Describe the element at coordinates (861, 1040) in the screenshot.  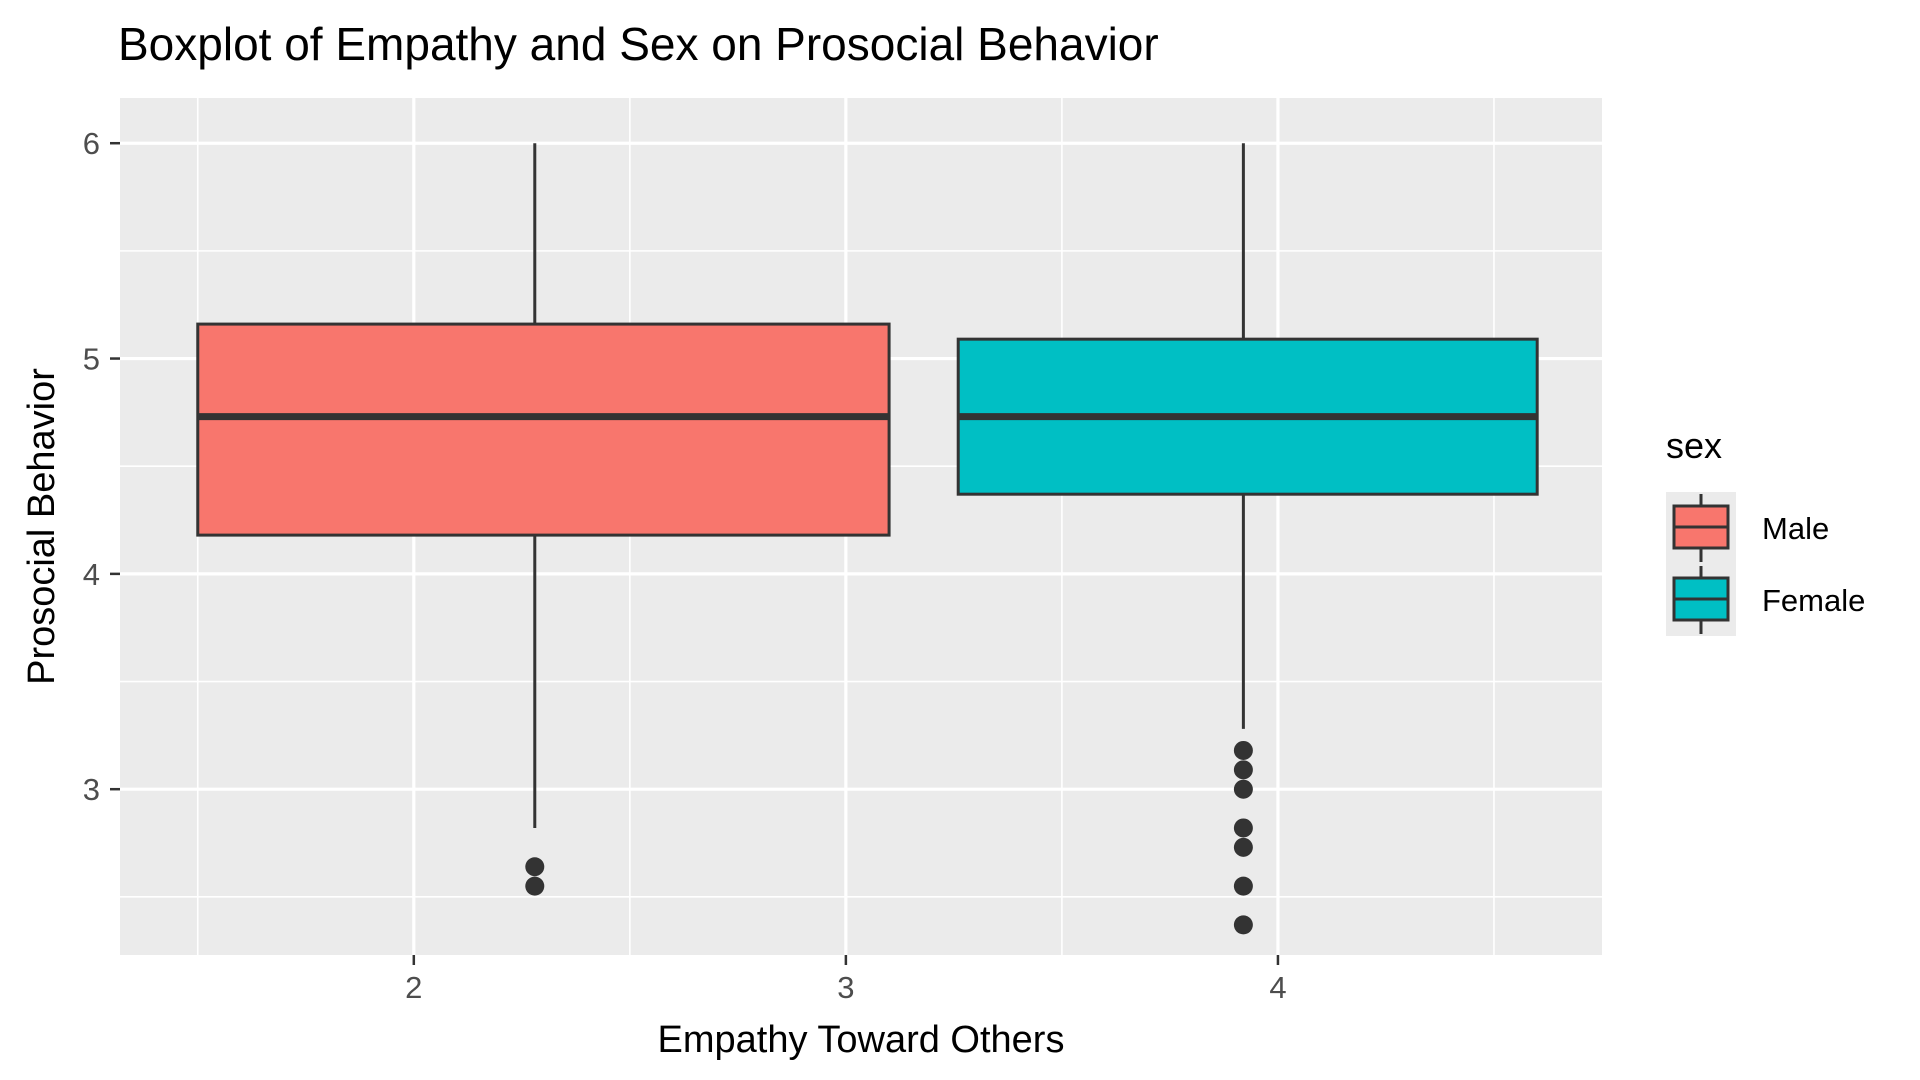
I see `x-axis-label: Empathy Toward Others` at that location.